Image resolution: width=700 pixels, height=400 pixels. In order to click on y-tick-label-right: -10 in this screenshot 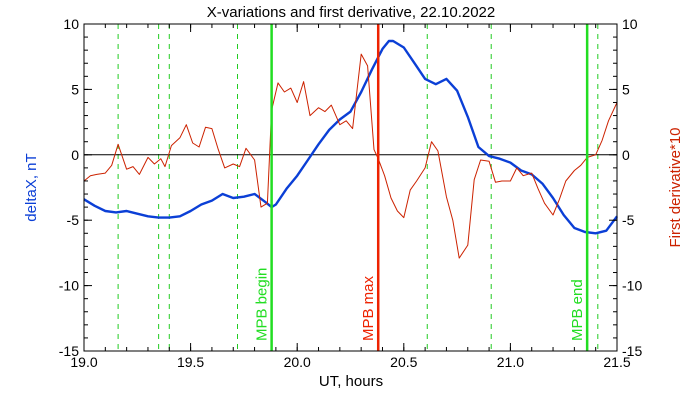, I will do `click(632, 286)`.